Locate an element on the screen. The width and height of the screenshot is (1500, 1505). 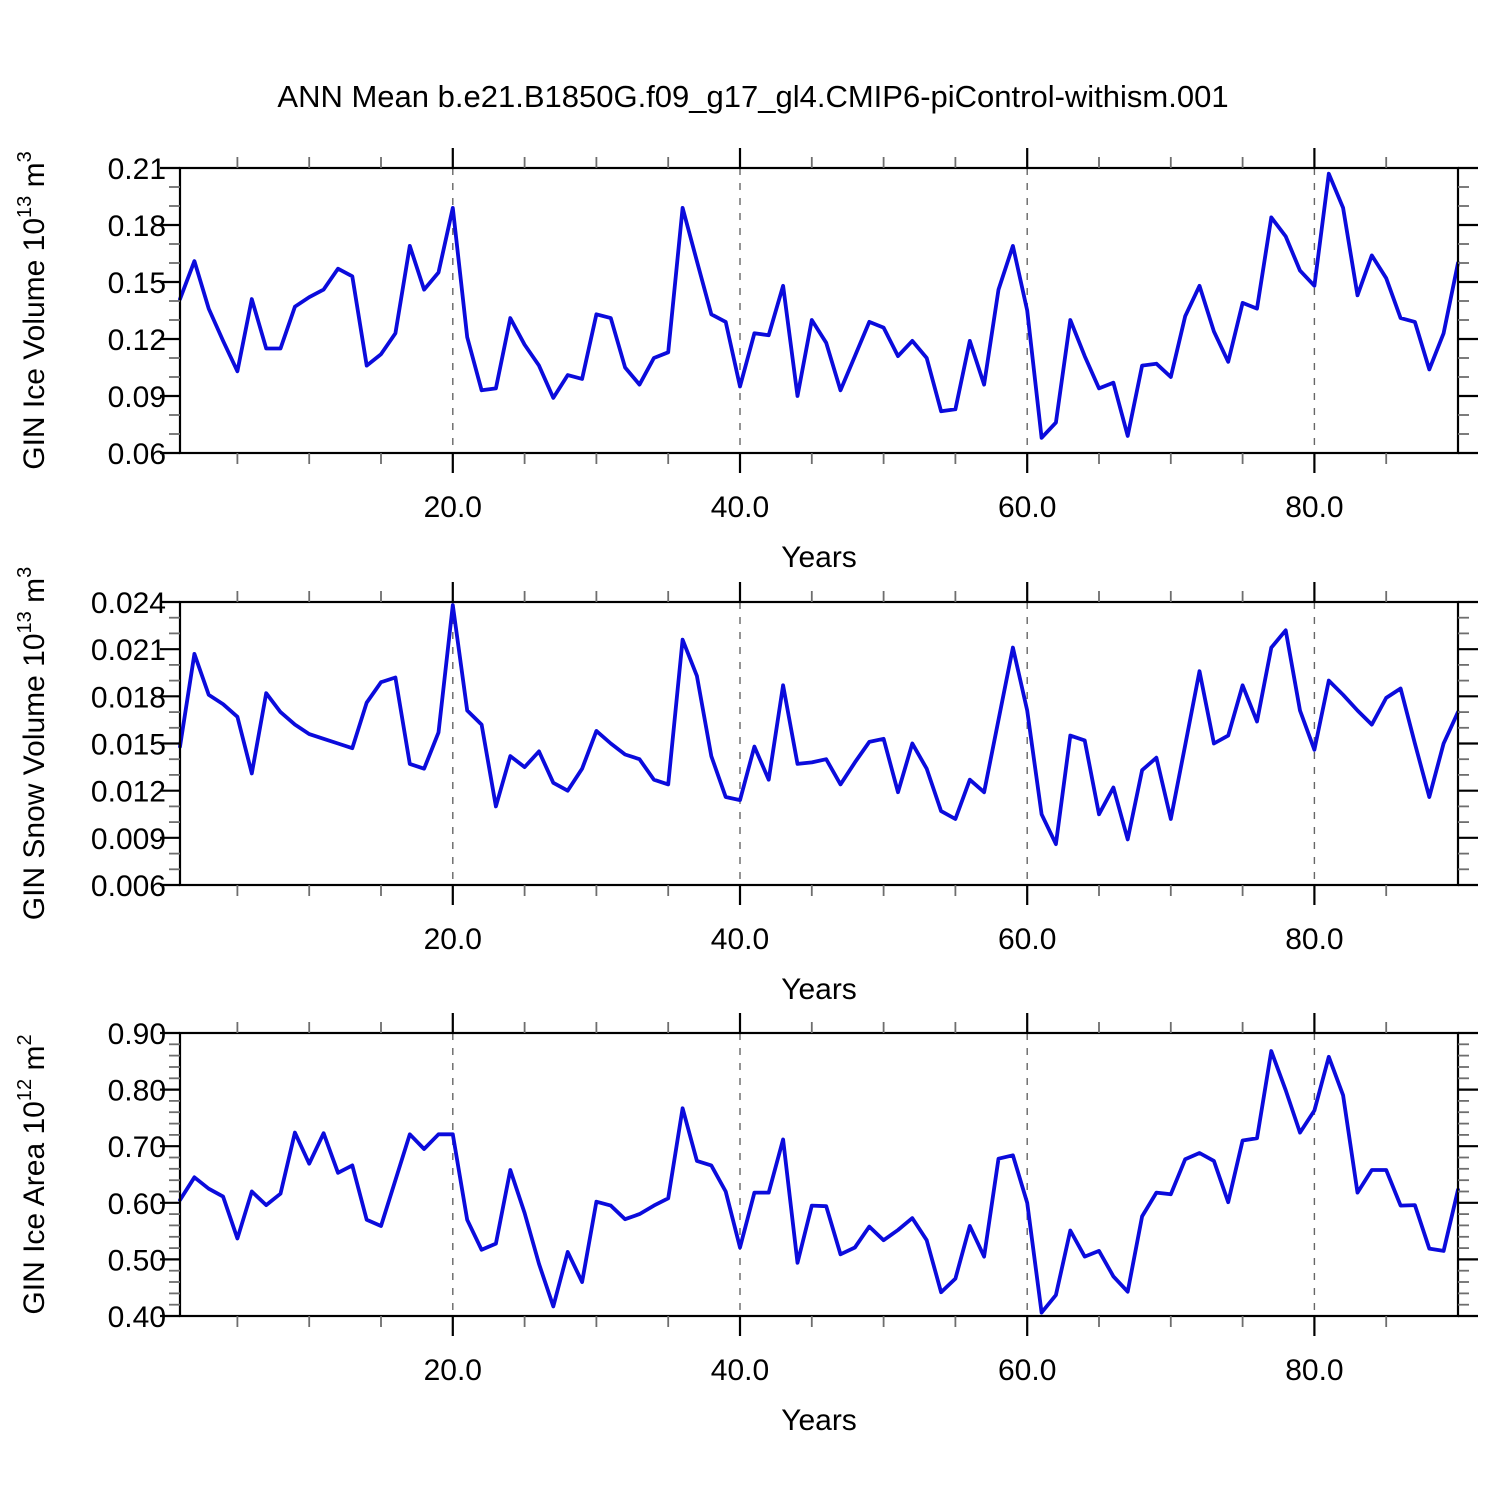
y-tick-label: 0.15 is located at coordinates (137, 283).